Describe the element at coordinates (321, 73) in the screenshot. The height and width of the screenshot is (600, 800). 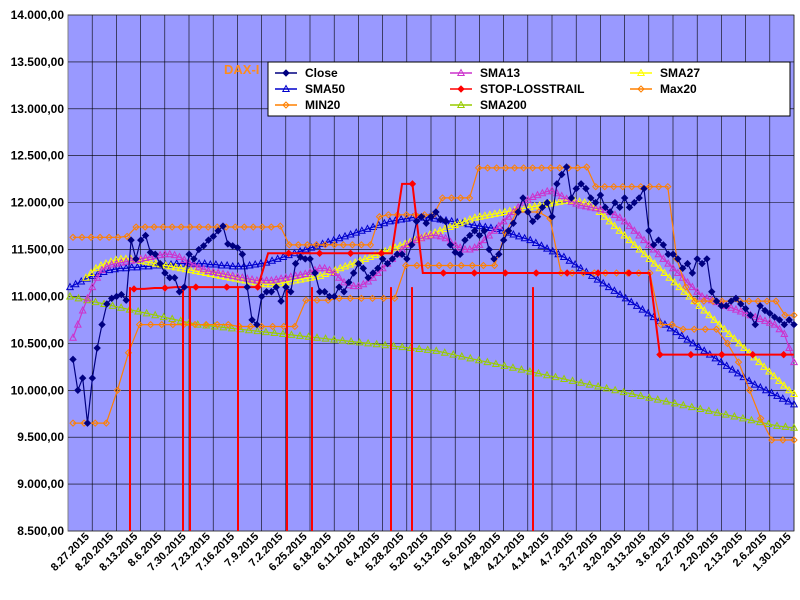
I see `legend-label: Close` at that location.